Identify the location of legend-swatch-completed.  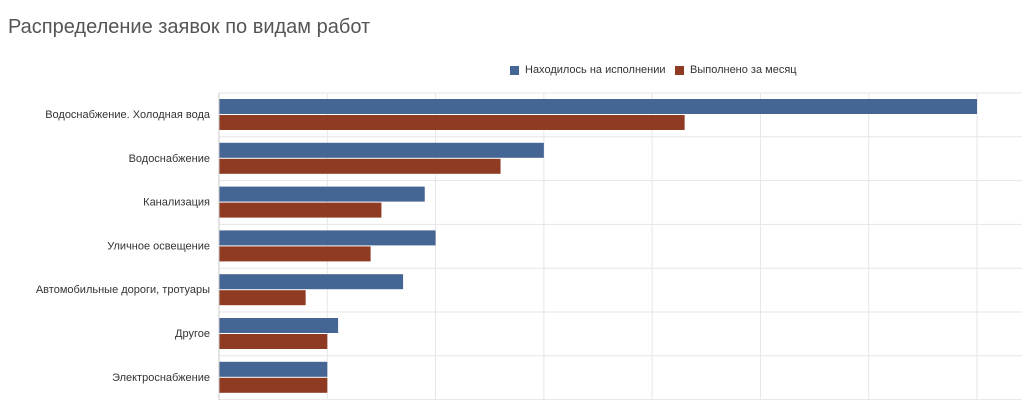
(679, 70).